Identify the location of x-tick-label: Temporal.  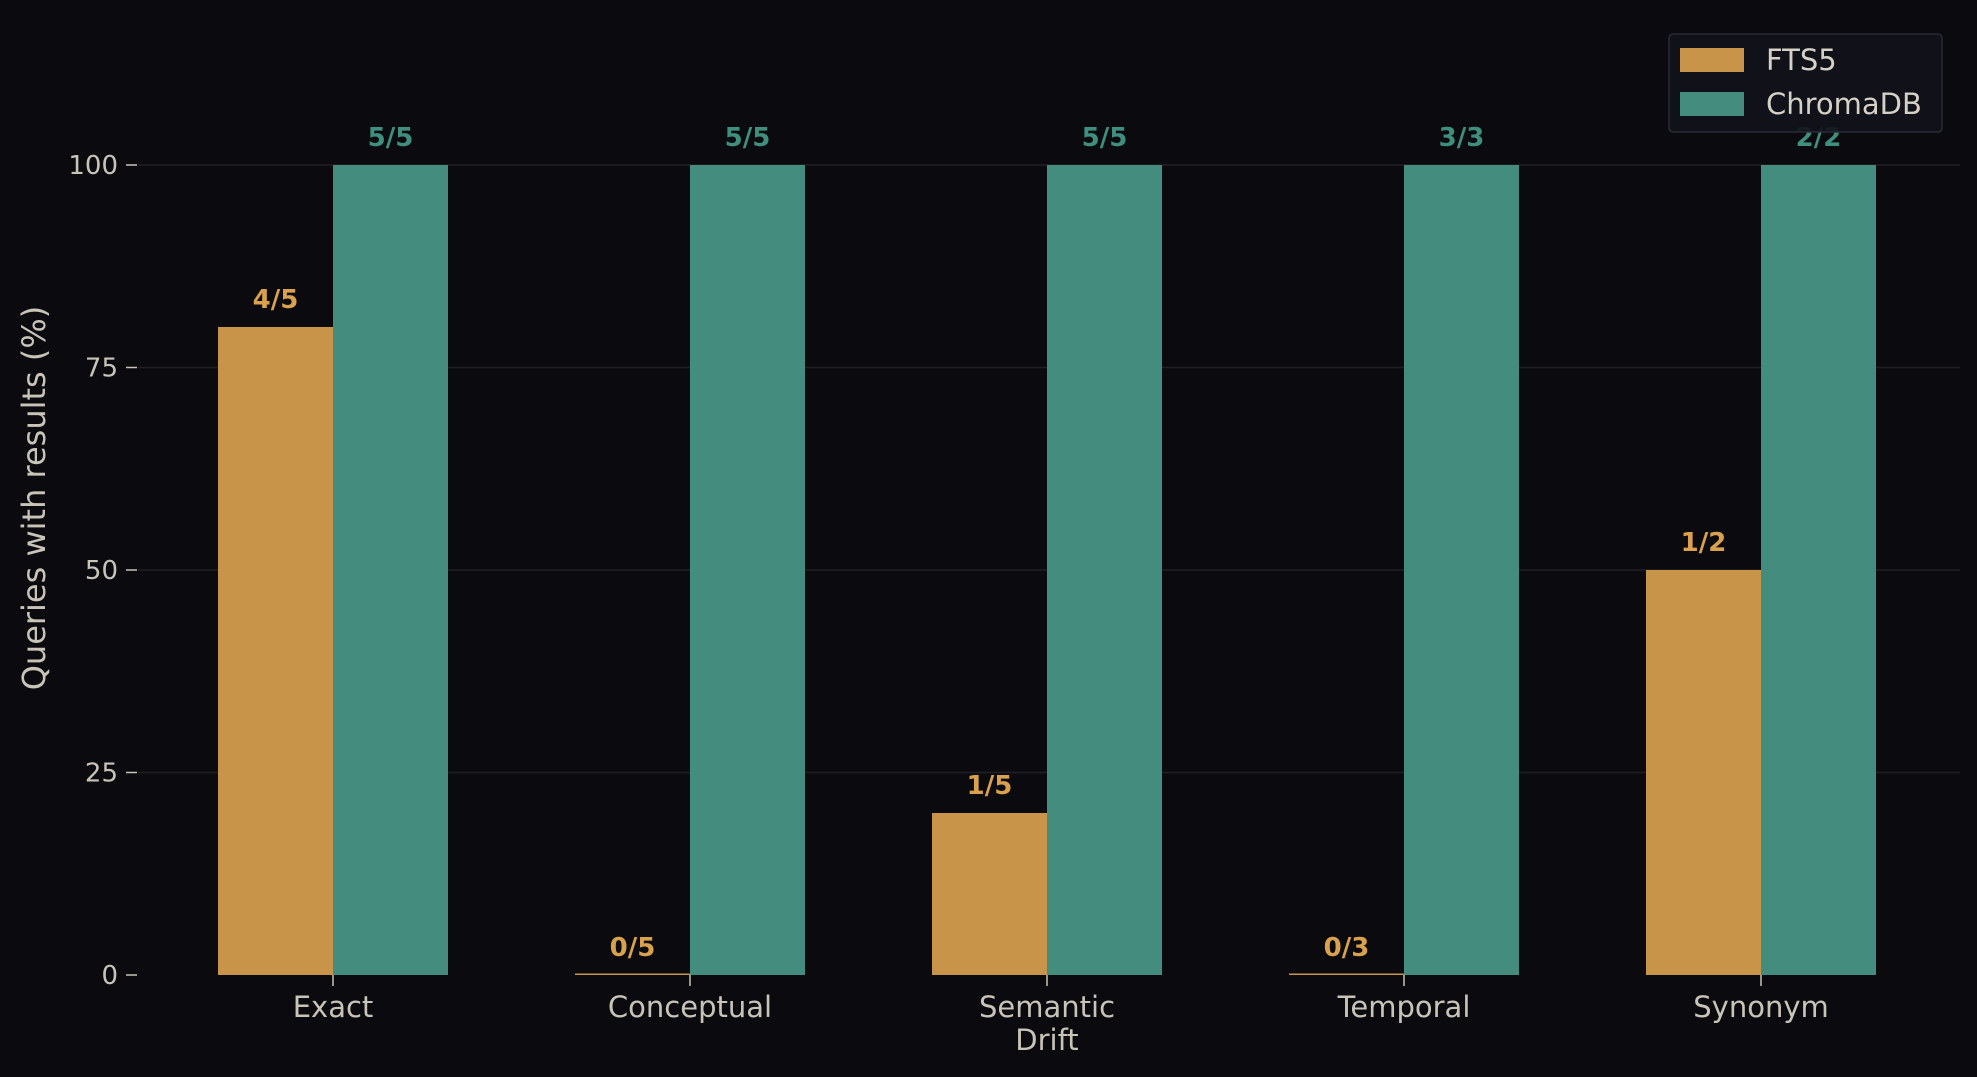
(1404, 1007).